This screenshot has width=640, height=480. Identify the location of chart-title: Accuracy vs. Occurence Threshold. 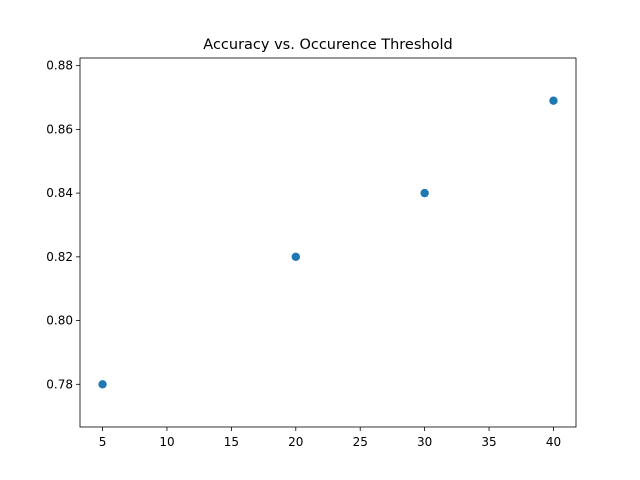
(327, 45).